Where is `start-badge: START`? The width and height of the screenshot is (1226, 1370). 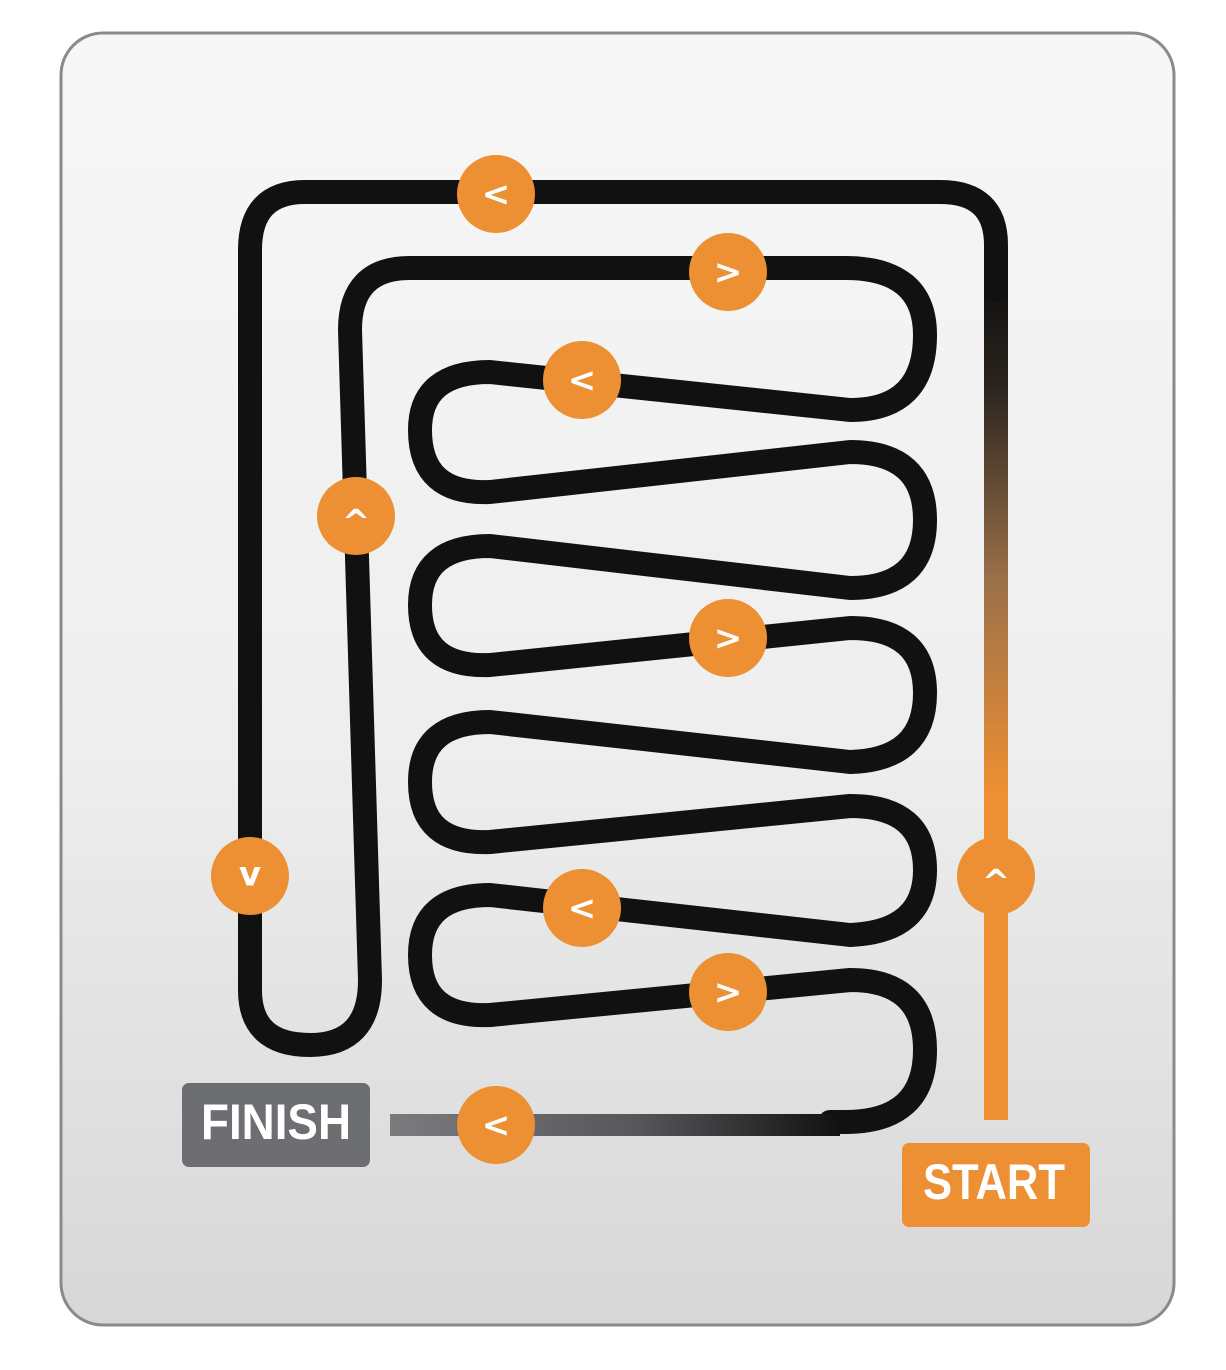 start-badge: START is located at coordinates (996, 1185).